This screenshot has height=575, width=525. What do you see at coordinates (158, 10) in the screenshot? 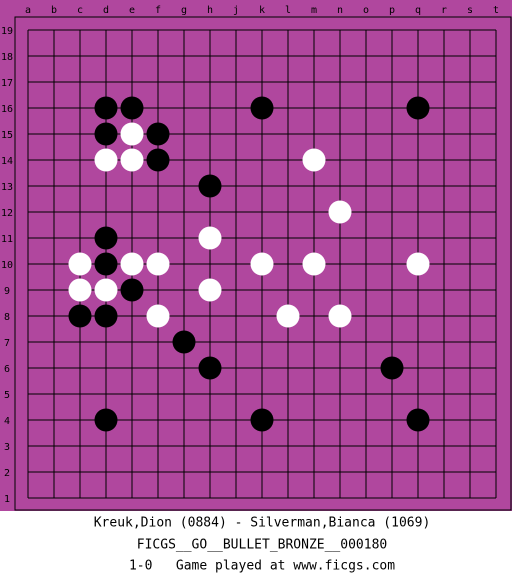
I see `column-label: f` at bounding box center [158, 10].